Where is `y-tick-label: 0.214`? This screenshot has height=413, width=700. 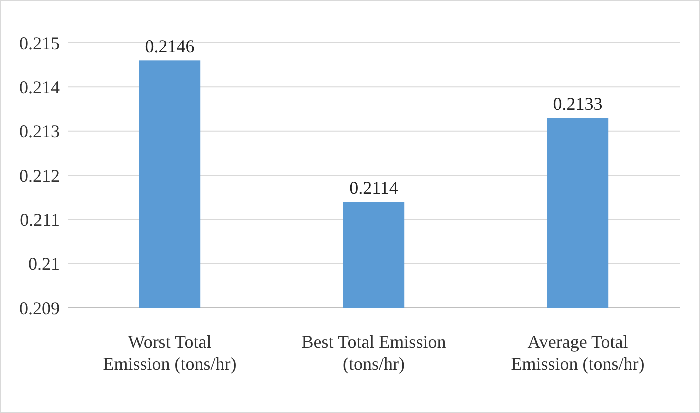
y-tick-label: 0.214 is located at coordinates (40, 87).